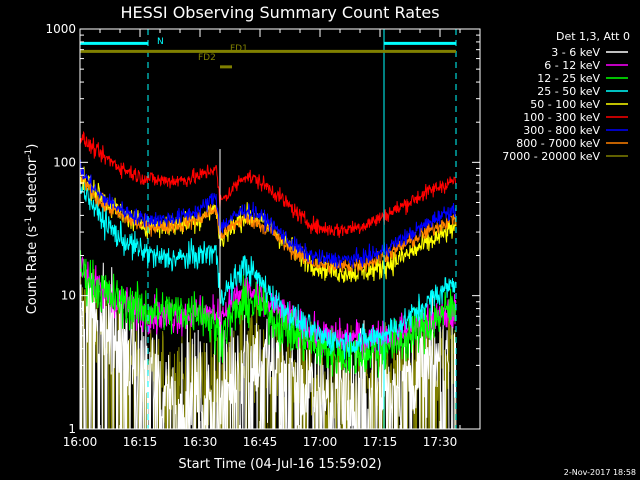 The width and height of the screenshot is (640, 480). Describe the element at coordinates (575, 52) in the screenshot. I see `legend-label: 3 - 6 keV` at that location.